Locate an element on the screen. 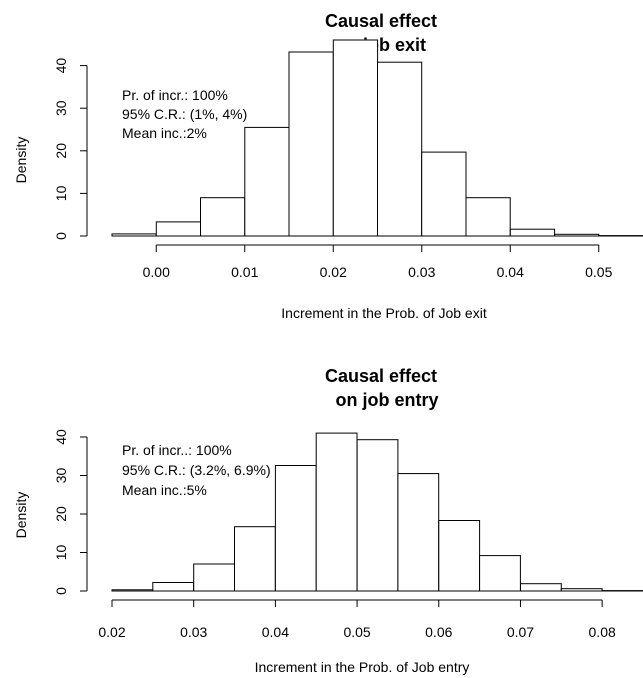  x-tick-label: 0.06 is located at coordinates (438, 632).